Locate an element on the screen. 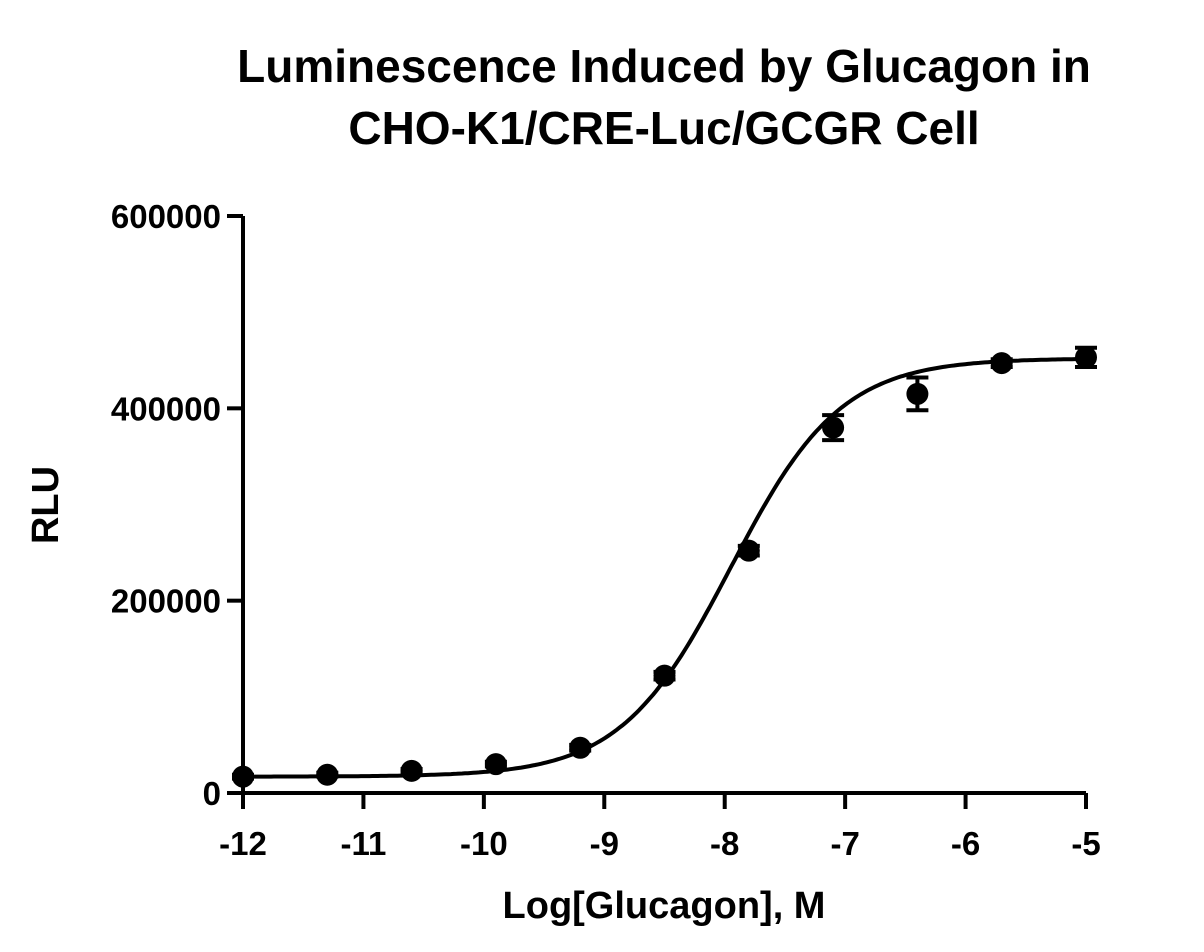 The height and width of the screenshot is (952, 1204). y-axis-label: RLU is located at coordinates (46, 505).